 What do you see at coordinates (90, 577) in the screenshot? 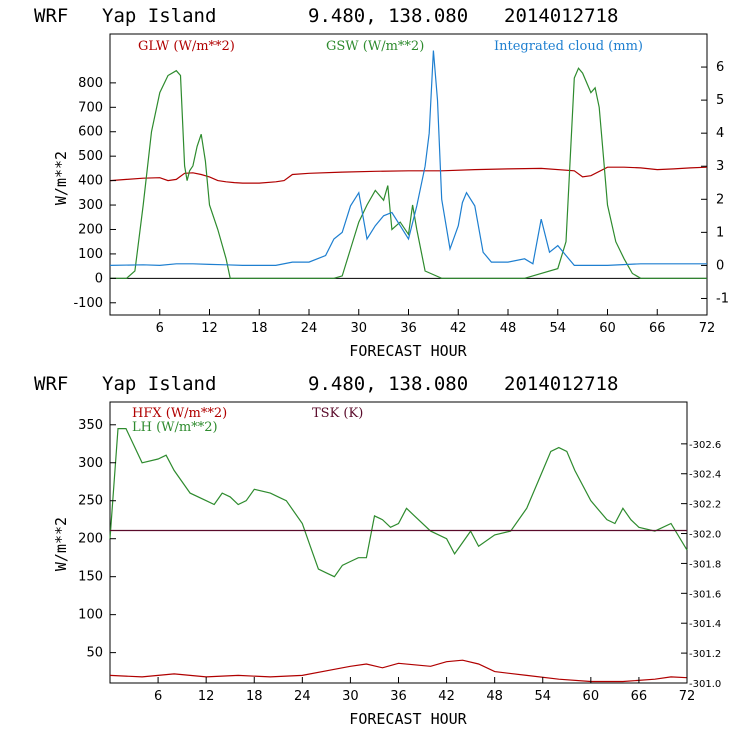
I see `chart-2-ytick-label: 150` at bounding box center [90, 577].